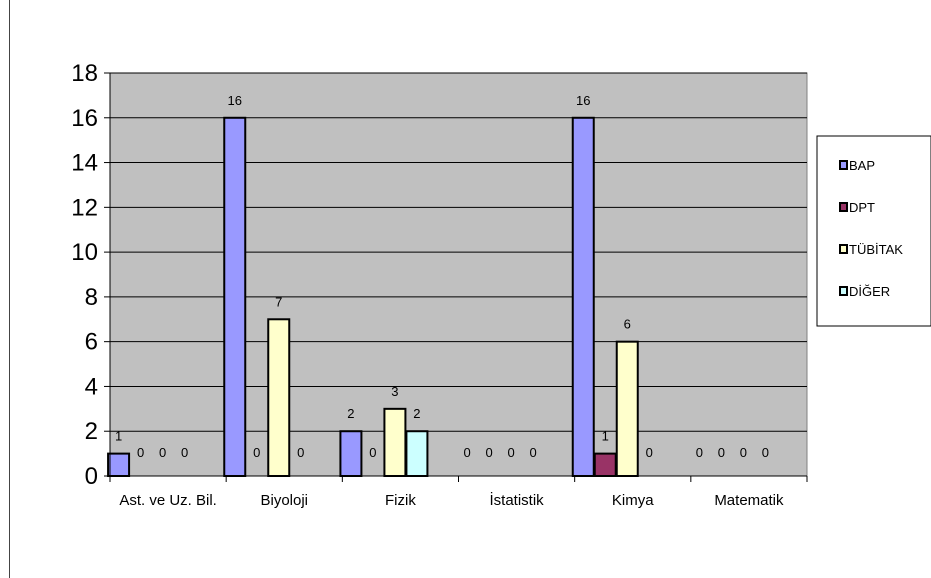 This screenshot has width=931, height=578. What do you see at coordinates (633, 500) in the screenshot?
I see `x-category-label: Kimya` at bounding box center [633, 500].